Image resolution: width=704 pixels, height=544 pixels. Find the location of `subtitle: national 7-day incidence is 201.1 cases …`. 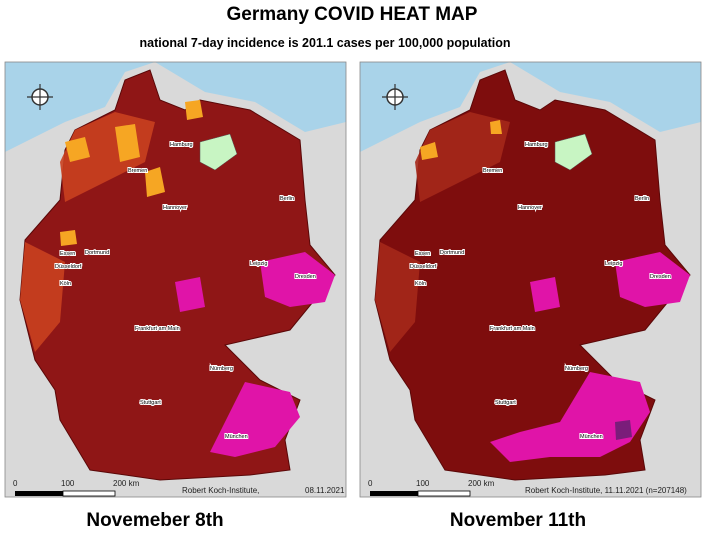

subtitle: national 7-day incidence is 201.1 cases … is located at coordinates (325, 43).